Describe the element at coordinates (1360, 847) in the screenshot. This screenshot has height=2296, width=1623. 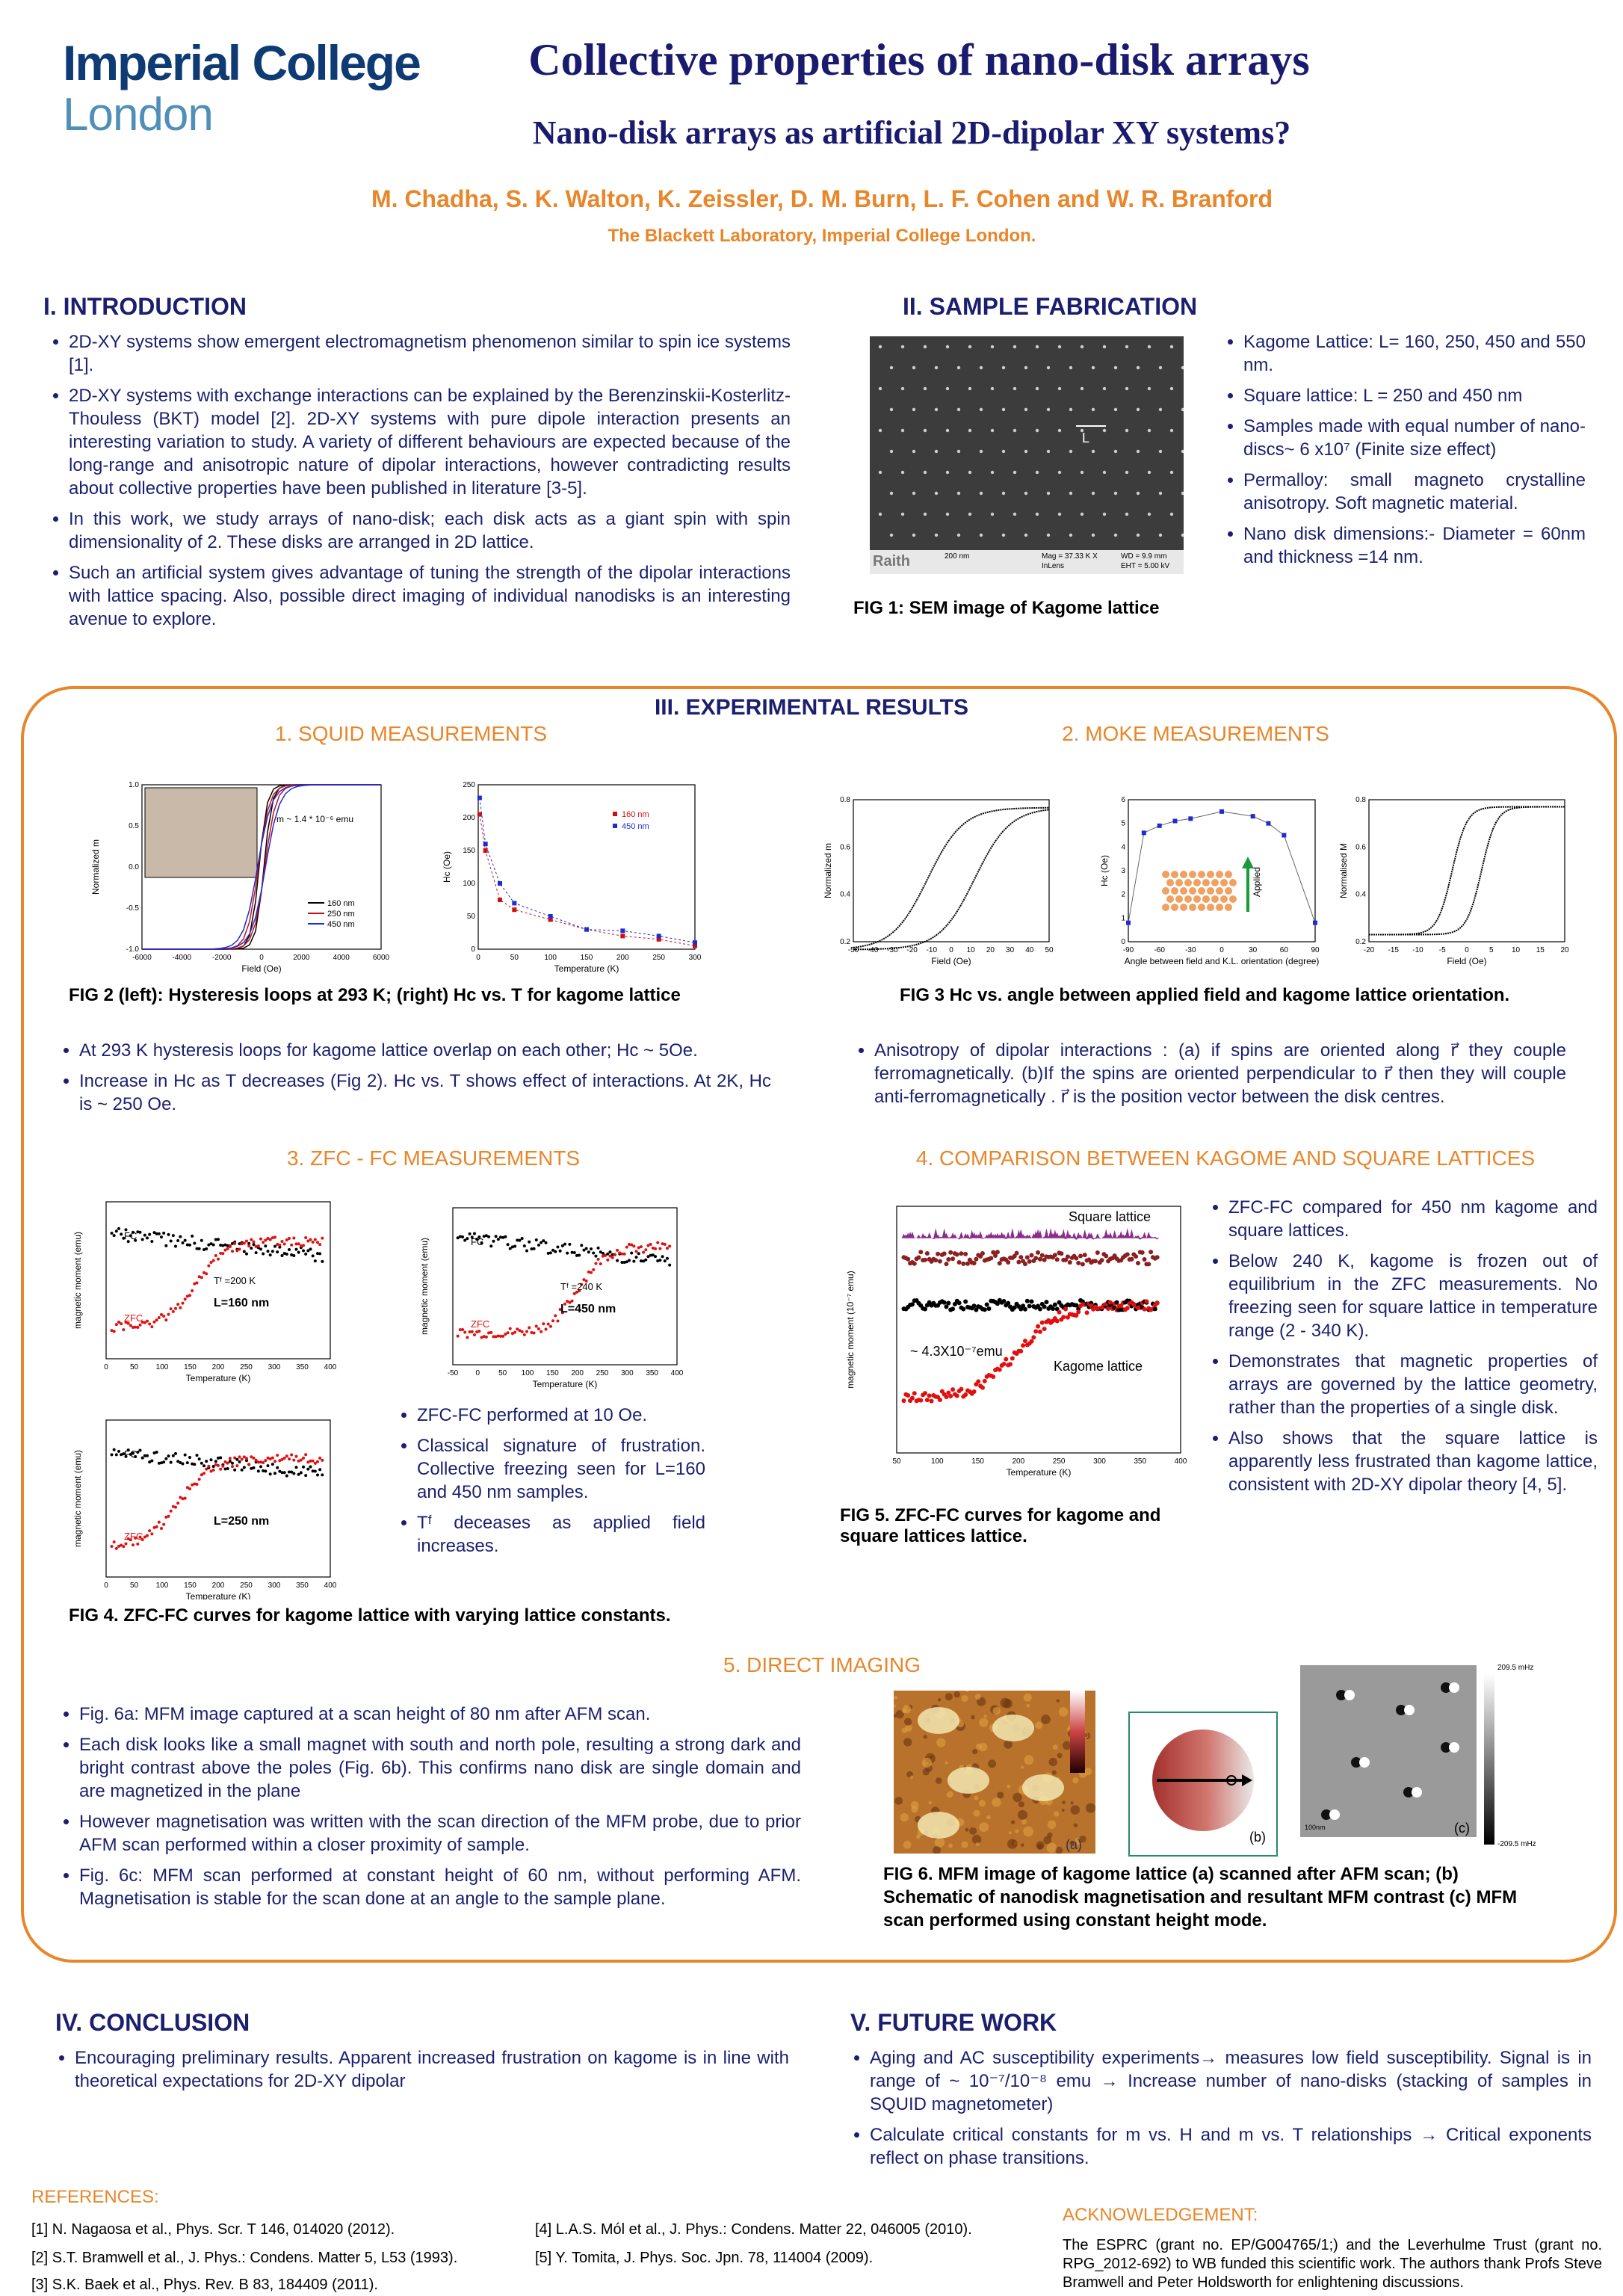
I see `y-tick-label: 0.6` at that location.